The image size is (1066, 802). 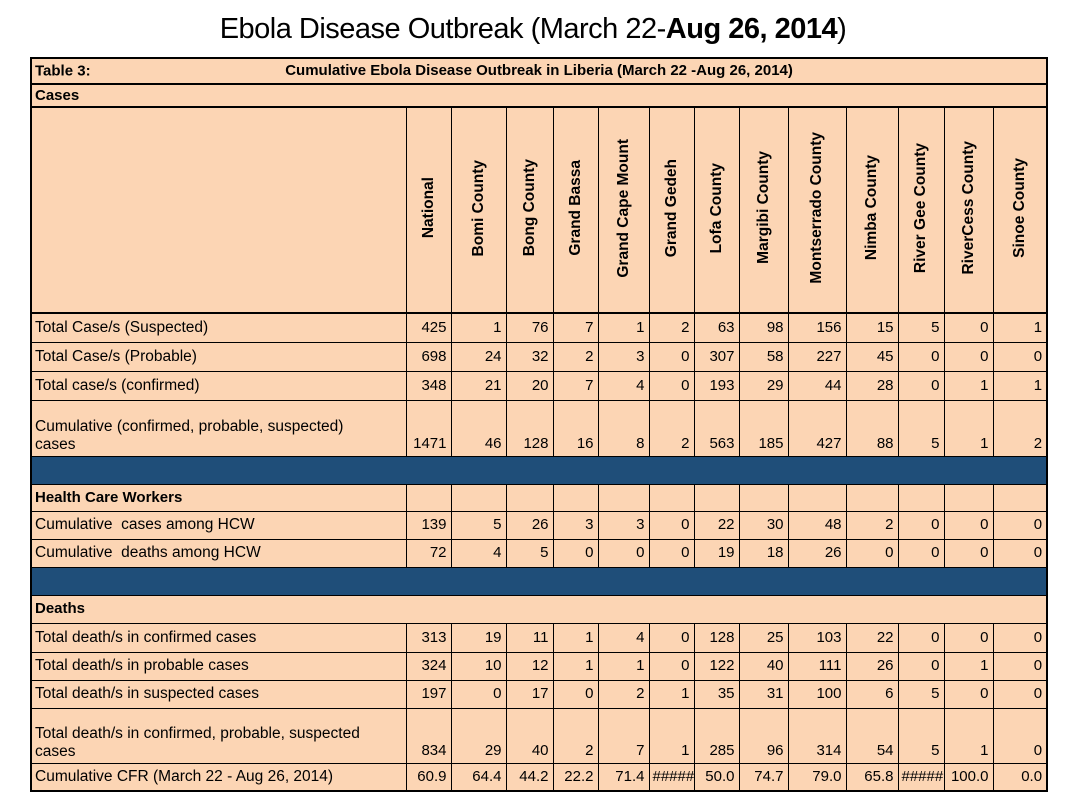 What do you see at coordinates (763, 428) in the screenshot?
I see `value-cell: 185` at bounding box center [763, 428].